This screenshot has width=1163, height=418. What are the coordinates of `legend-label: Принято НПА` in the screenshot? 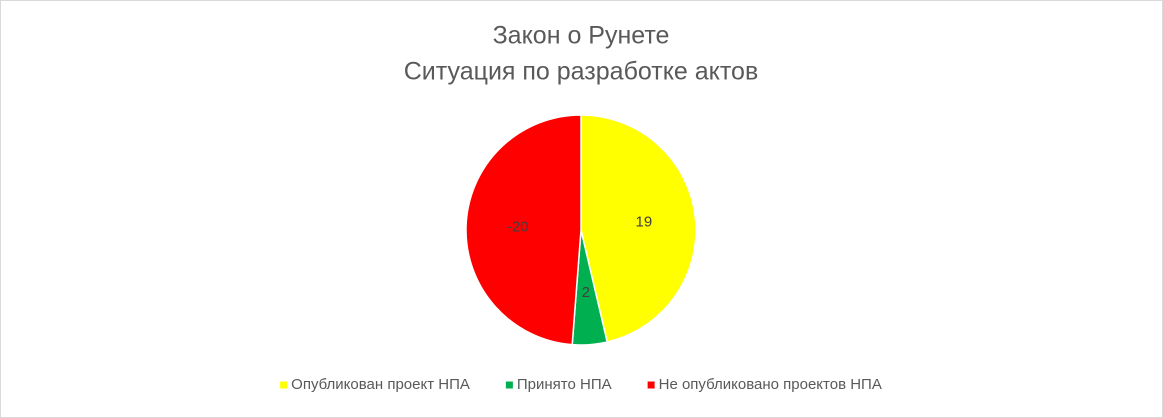 It's located at (564, 384).